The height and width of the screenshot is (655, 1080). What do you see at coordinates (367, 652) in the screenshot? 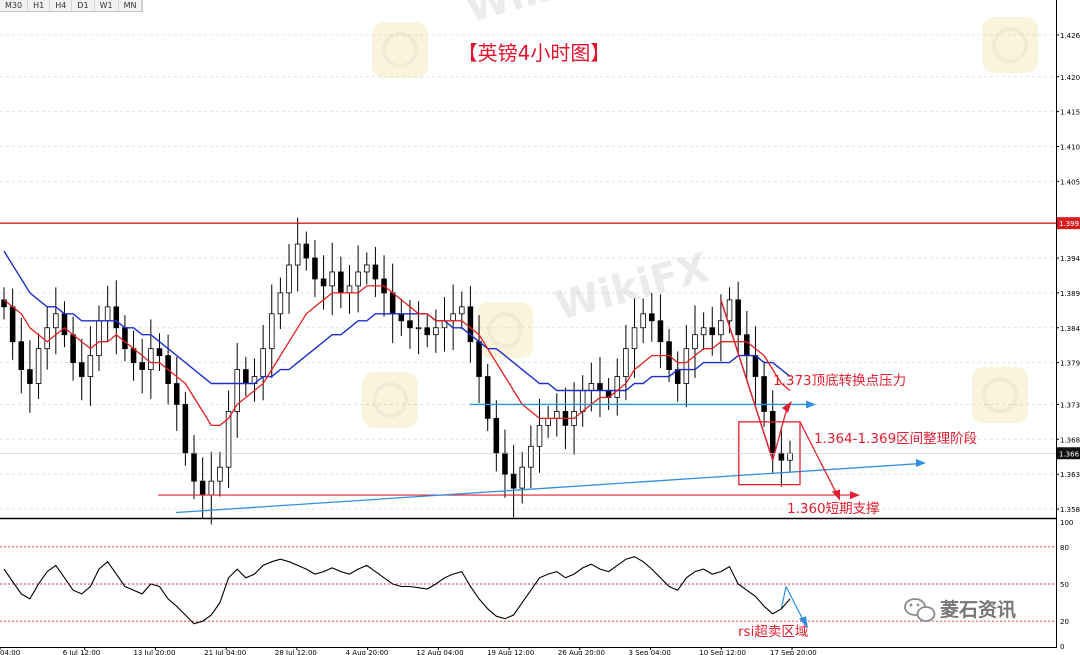
I see `time-tick-label: 4 Aug 20:00` at bounding box center [367, 652].